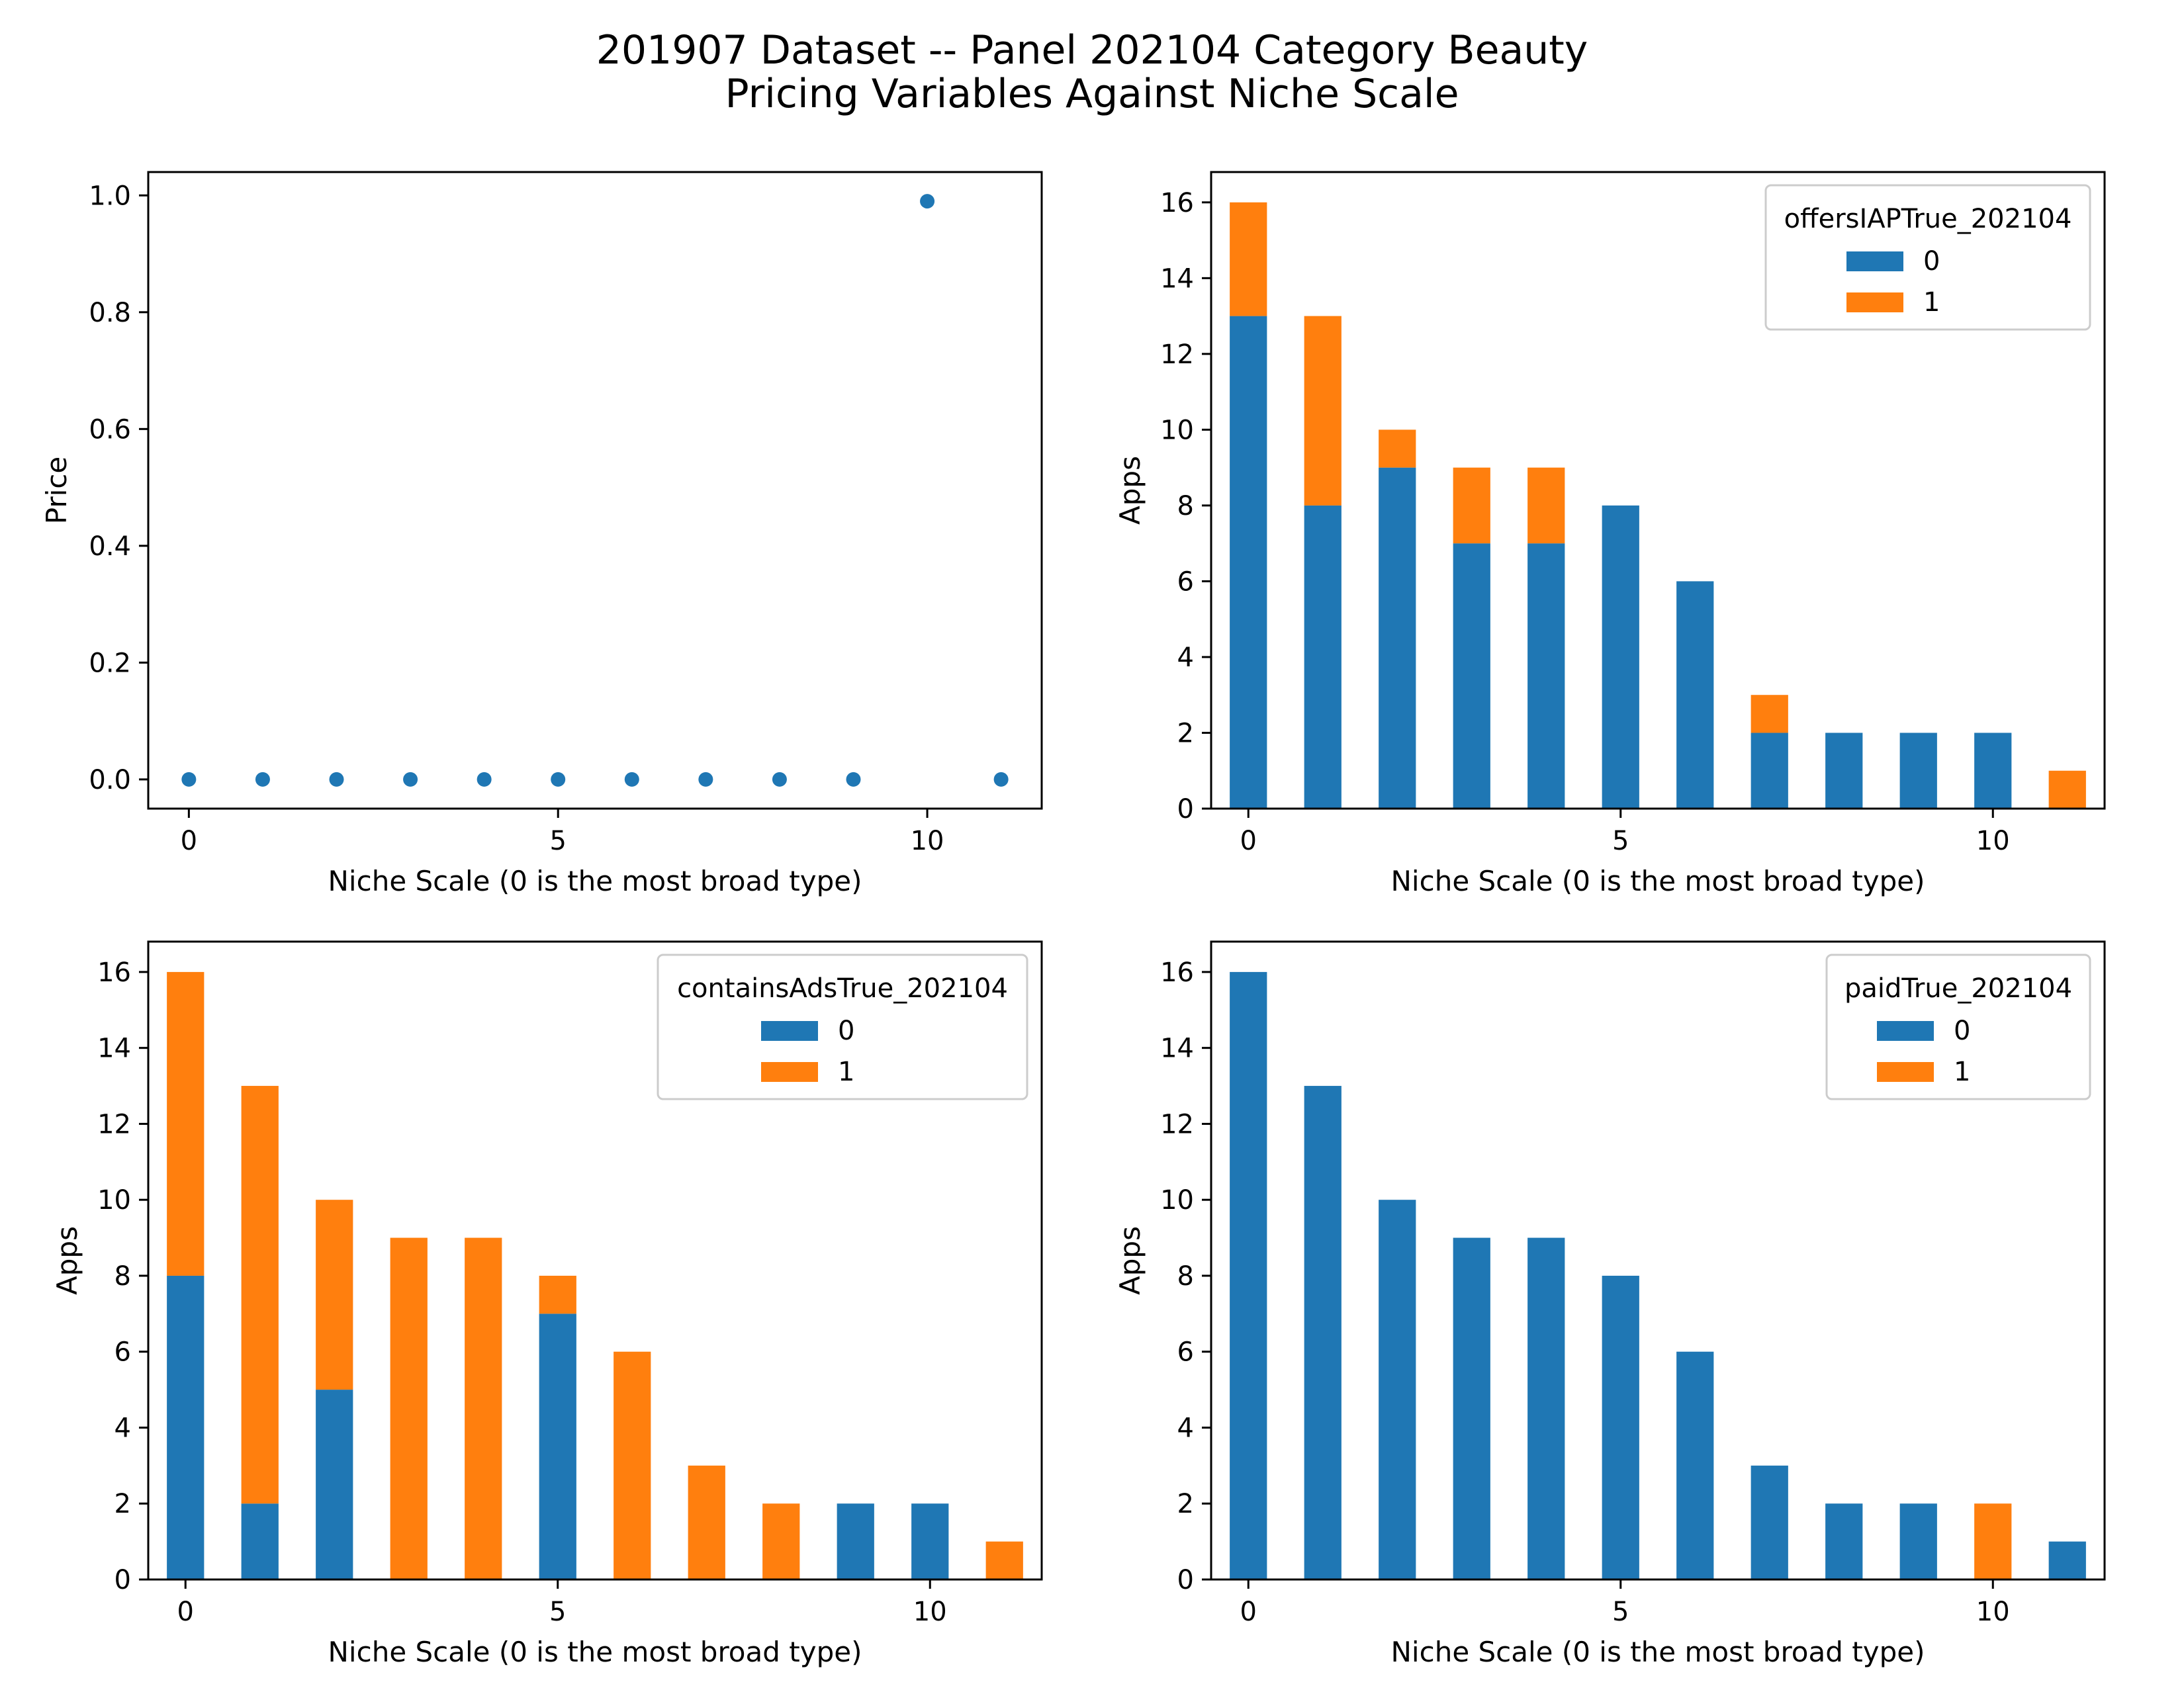  I want to click on y-tick-label: 0.6, so click(110, 429).